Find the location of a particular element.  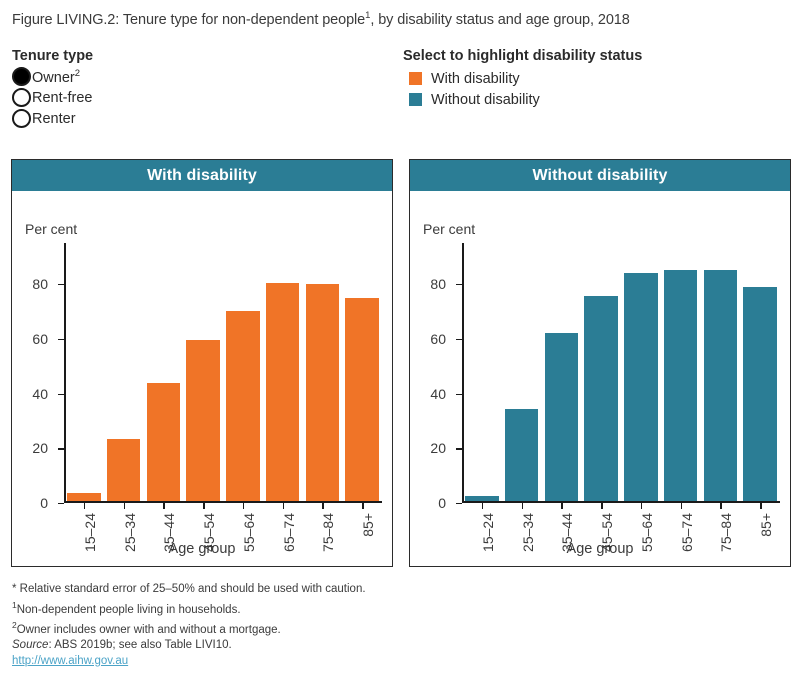

y-axis-tick-label: 20 is located at coordinates (438, 448).